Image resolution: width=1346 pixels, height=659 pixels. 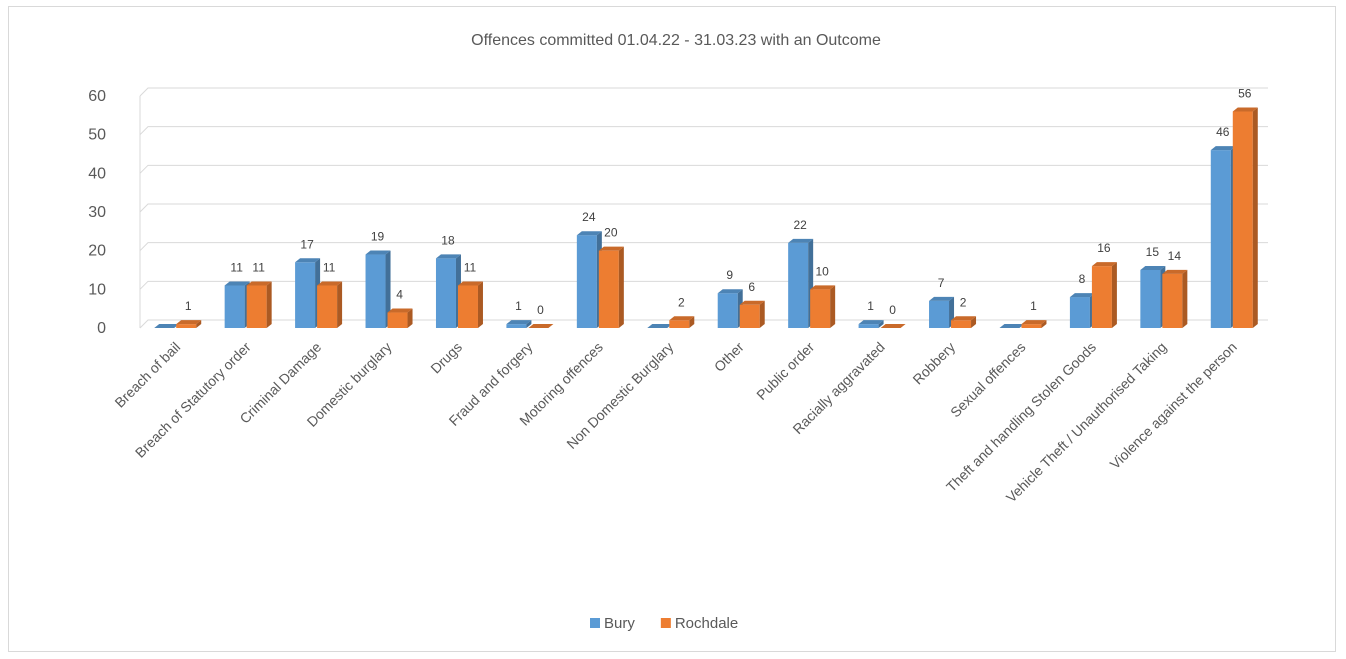 What do you see at coordinates (97, 251) in the screenshot?
I see `y-tick-label: 20` at bounding box center [97, 251].